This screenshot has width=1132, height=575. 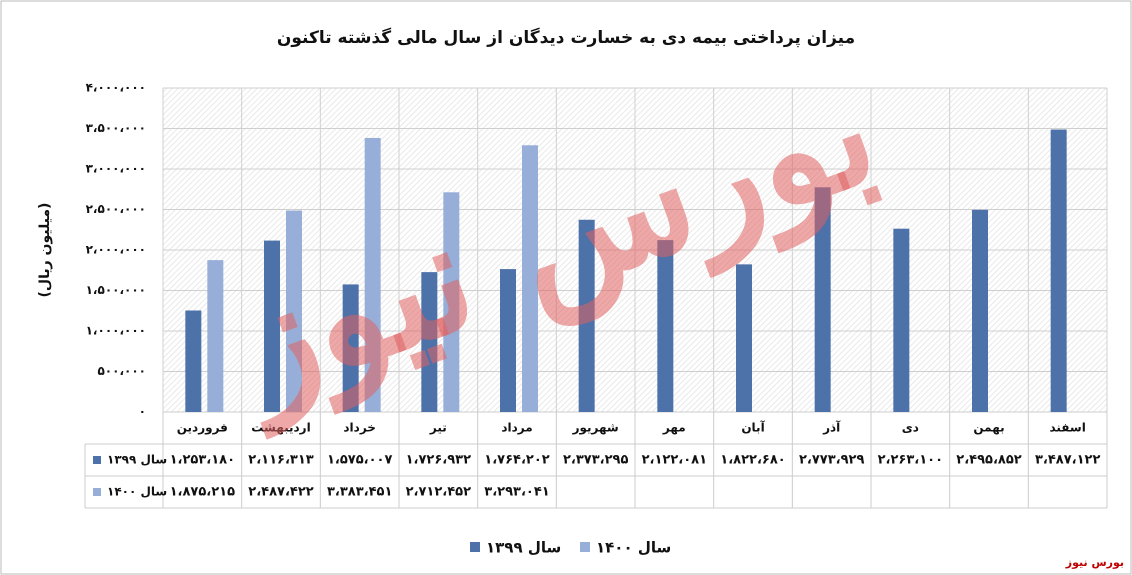 What do you see at coordinates (359, 428) in the screenshot?
I see `x-tick-label: خرداد` at bounding box center [359, 428].